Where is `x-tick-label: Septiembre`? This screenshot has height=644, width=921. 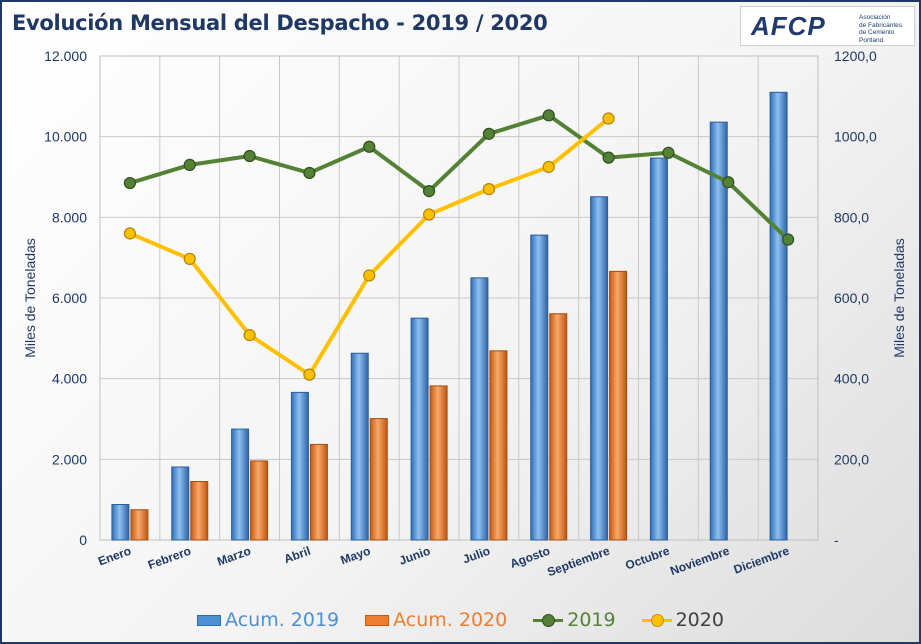
x-tick-label: Septiembre is located at coordinates (578, 562).